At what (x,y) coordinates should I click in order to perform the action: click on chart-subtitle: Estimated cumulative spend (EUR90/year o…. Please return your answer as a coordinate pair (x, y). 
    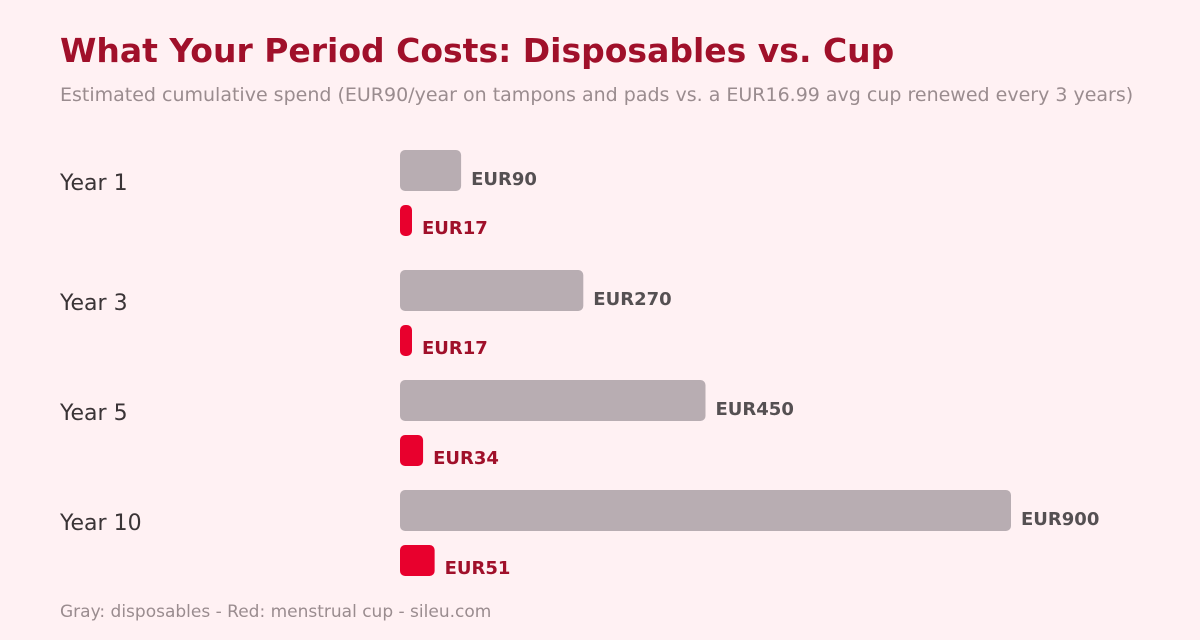
    Looking at the image, I should click on (597, 95).